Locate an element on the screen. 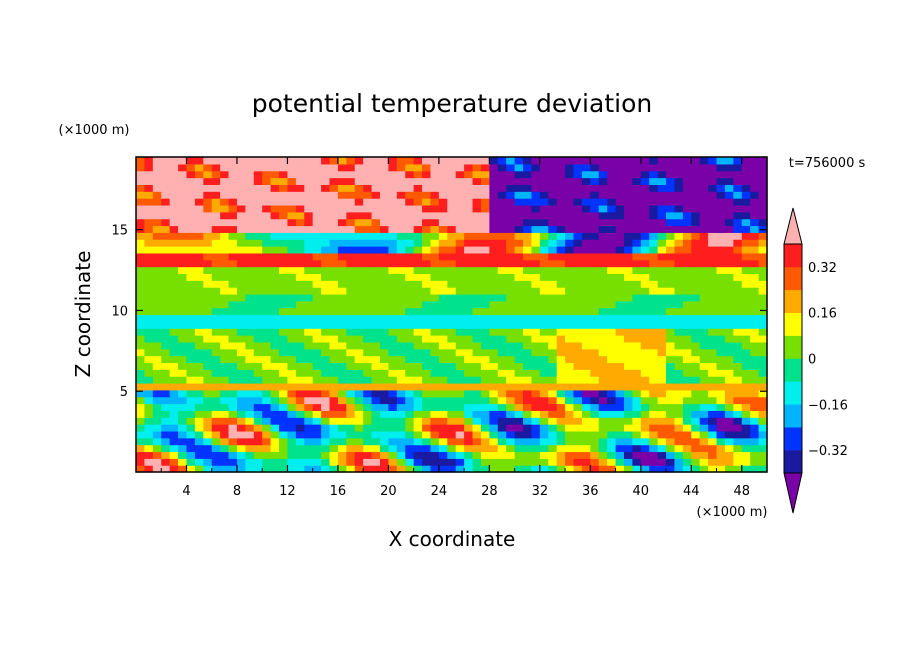 This screenshot has width=904, height=654. colorbar-segment is located at coordinates (793, 462).